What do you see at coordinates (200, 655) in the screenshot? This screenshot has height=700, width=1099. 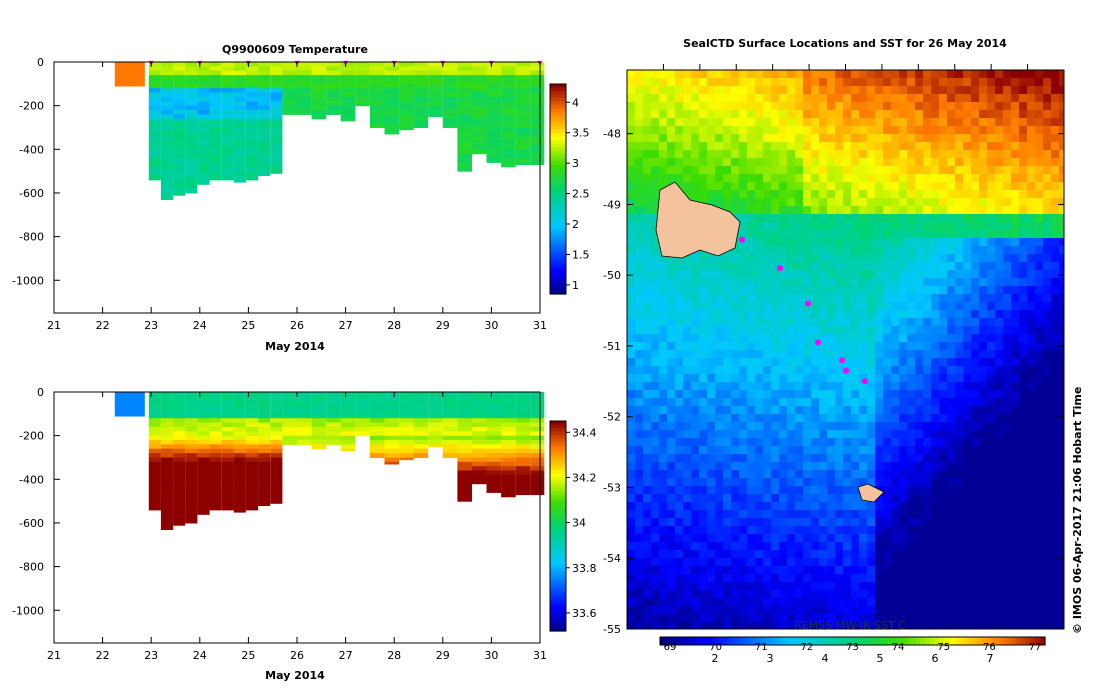 I see `x-tick-label: 24` at bounding box center [200, 655].